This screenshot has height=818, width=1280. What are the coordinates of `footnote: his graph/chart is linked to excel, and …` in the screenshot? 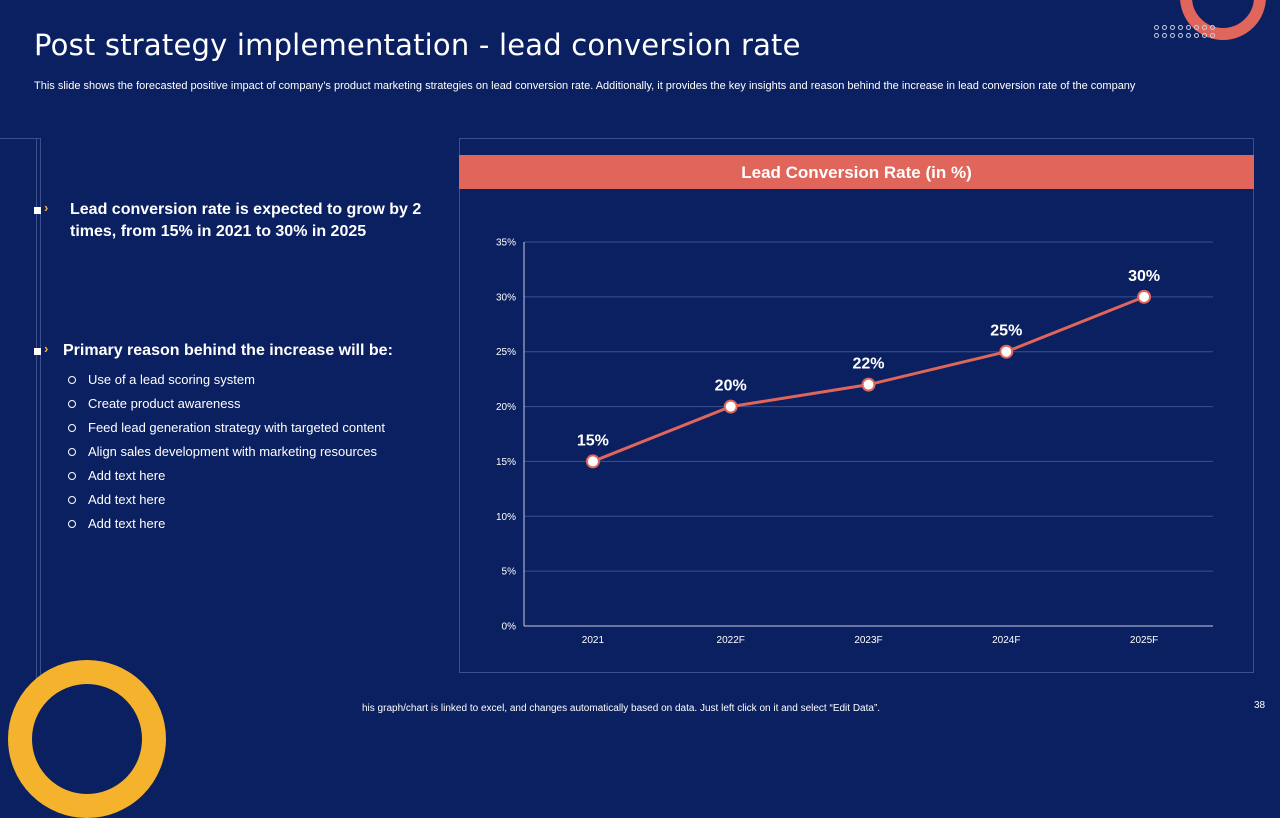 It's located at (621, 708).